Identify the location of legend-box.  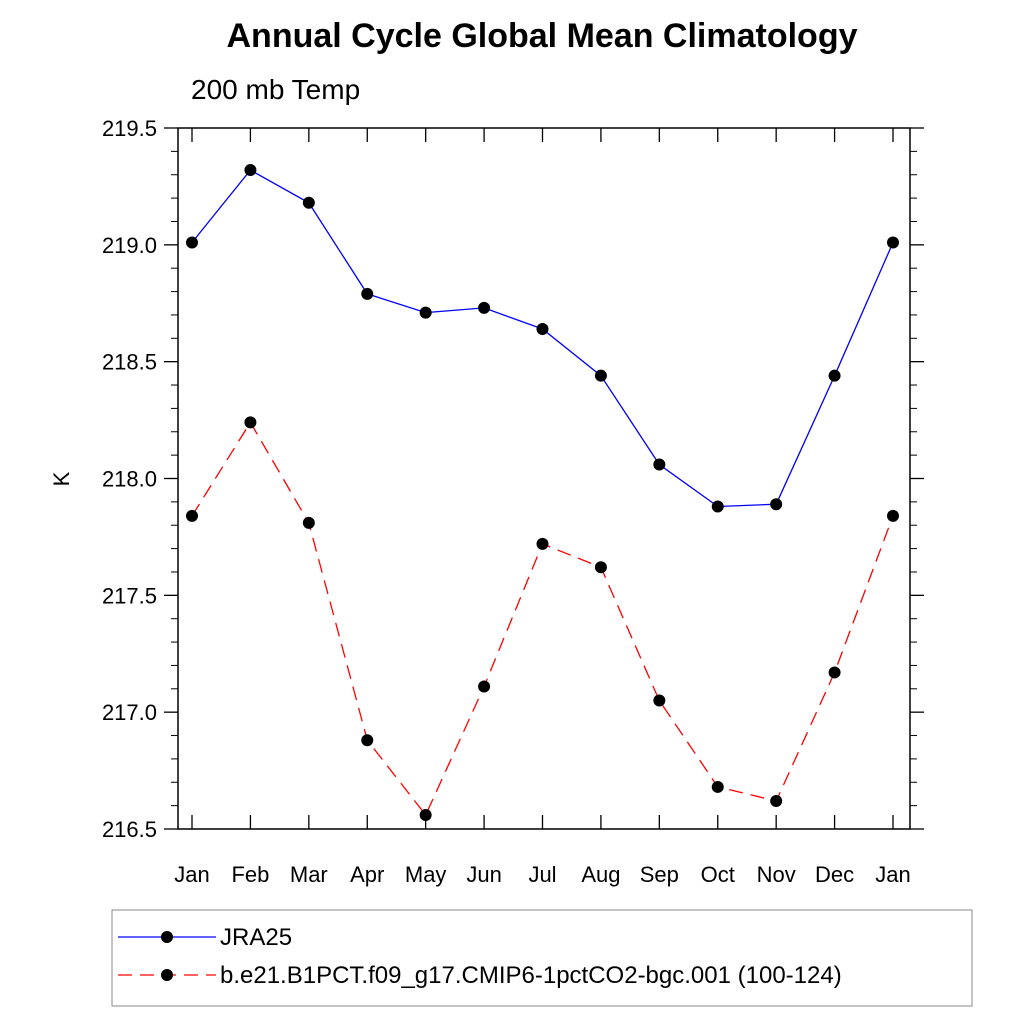
(542, 958).